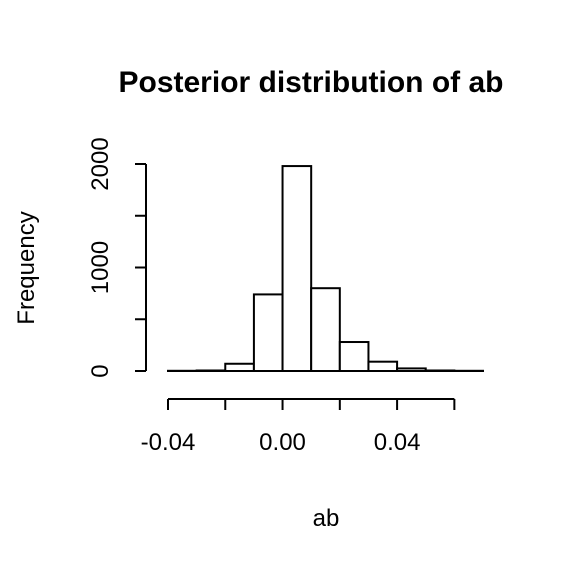 This screenshot has height=576, width=576. I want to click on y-axis: 0 1000 2000, so click(117, 257).